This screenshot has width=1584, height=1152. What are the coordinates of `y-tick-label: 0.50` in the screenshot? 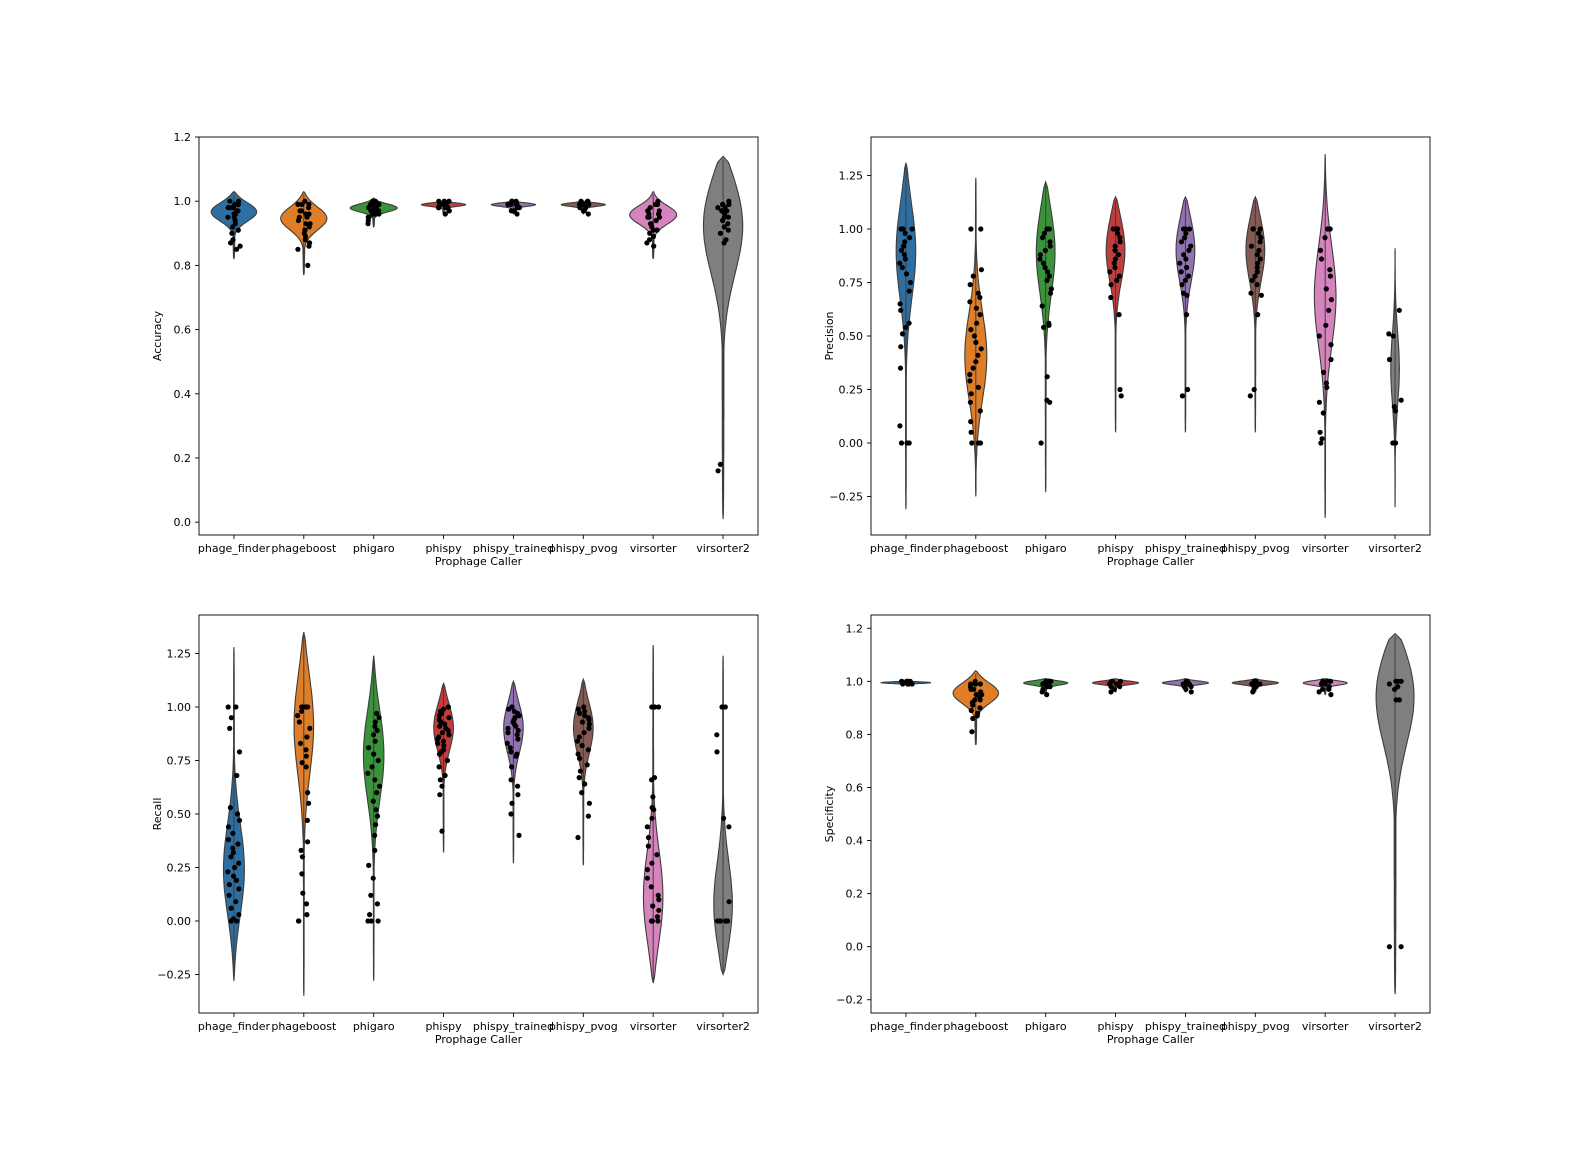 It's located at (851, 336).